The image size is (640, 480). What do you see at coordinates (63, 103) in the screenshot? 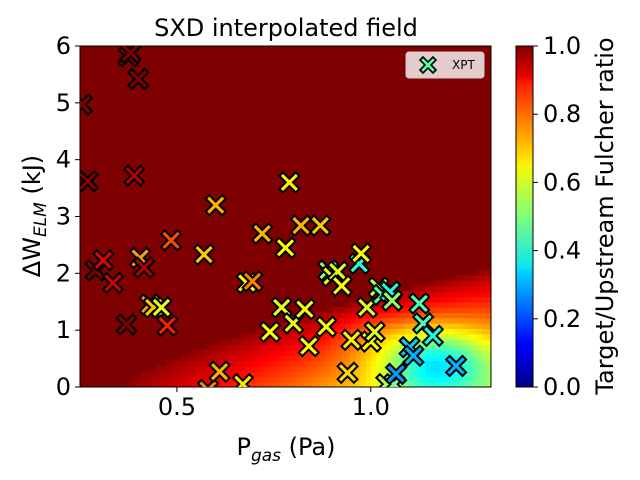
I see `y-tick-label: 5` at bounding box center [63, 103].